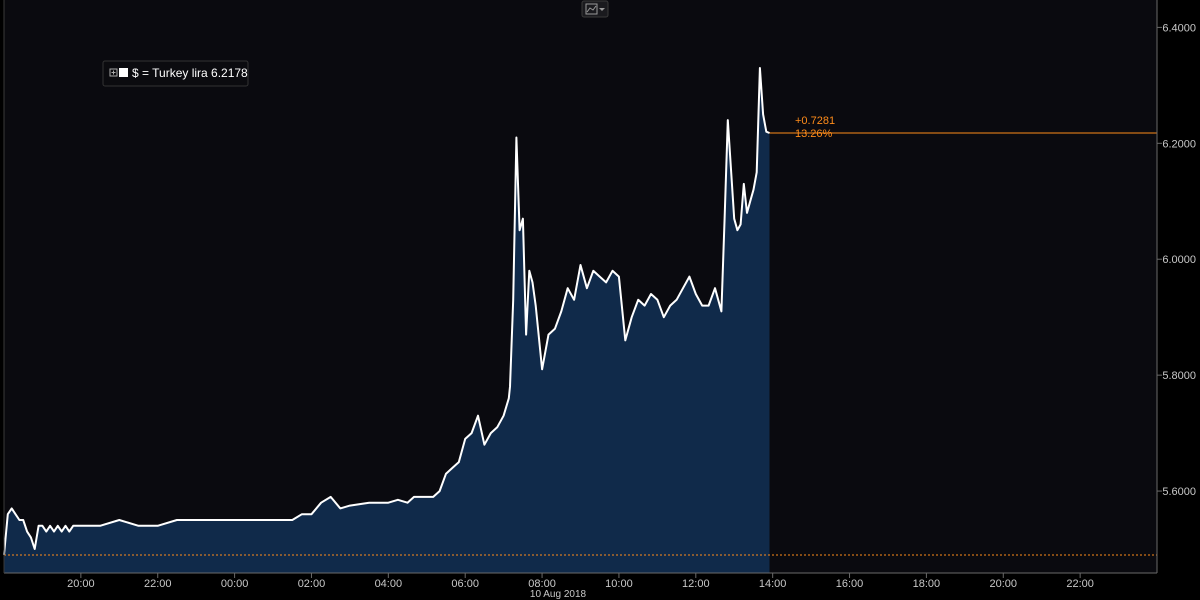  What do you see at coordinates (113, 72) in the screenshot?
I see `plus-box-icon` at bounding box center [113, 72].